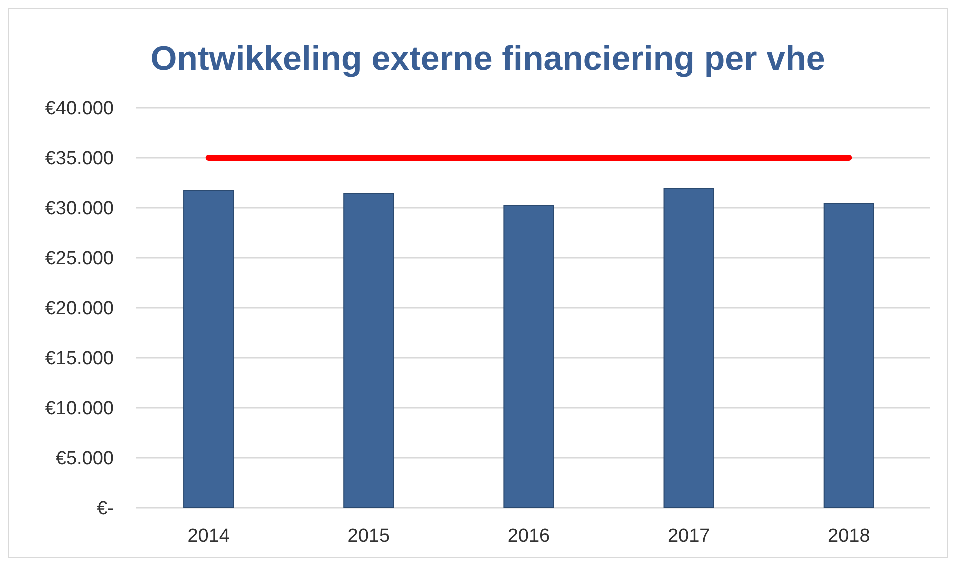 The height and width of the screenshot is (566, 956). Describe the element at coordinates (105, 509) in the screenshot. I see `y-tick-label: €-` at that location.